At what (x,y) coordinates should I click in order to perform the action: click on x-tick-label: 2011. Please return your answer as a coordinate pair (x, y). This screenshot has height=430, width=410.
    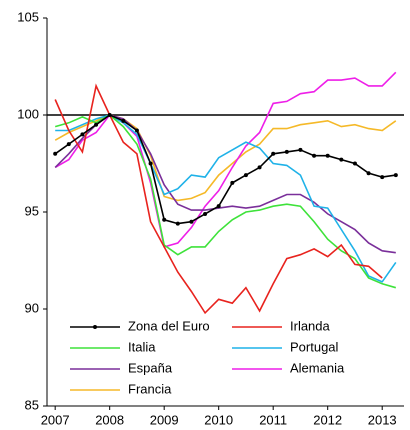
    Looking at the image, I should click on (273, 419).